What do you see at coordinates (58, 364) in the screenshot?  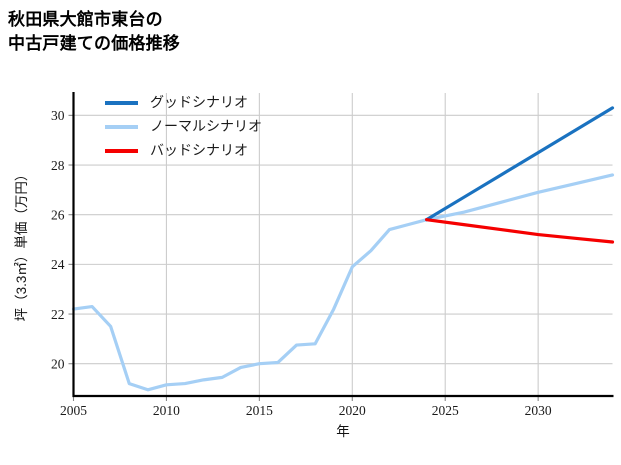 I see `y-tick-label: 20` at bounding box center [58, 364].